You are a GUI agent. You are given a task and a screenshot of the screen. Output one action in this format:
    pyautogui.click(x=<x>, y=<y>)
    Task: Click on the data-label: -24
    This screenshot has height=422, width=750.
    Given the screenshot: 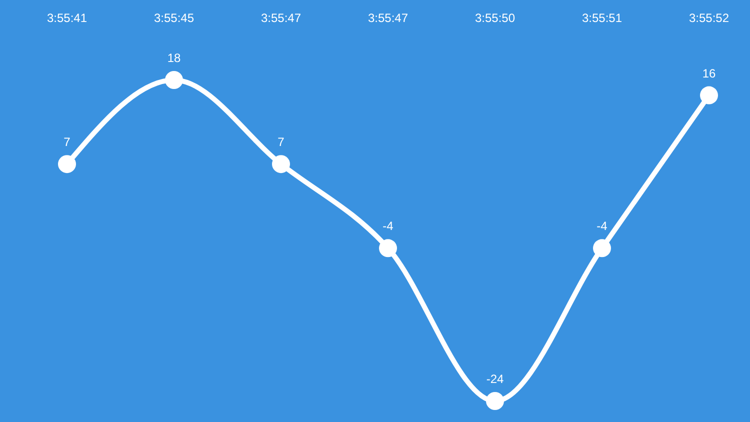 What is the action you would take?
    pyautogui.click(x=495, y=379)
    